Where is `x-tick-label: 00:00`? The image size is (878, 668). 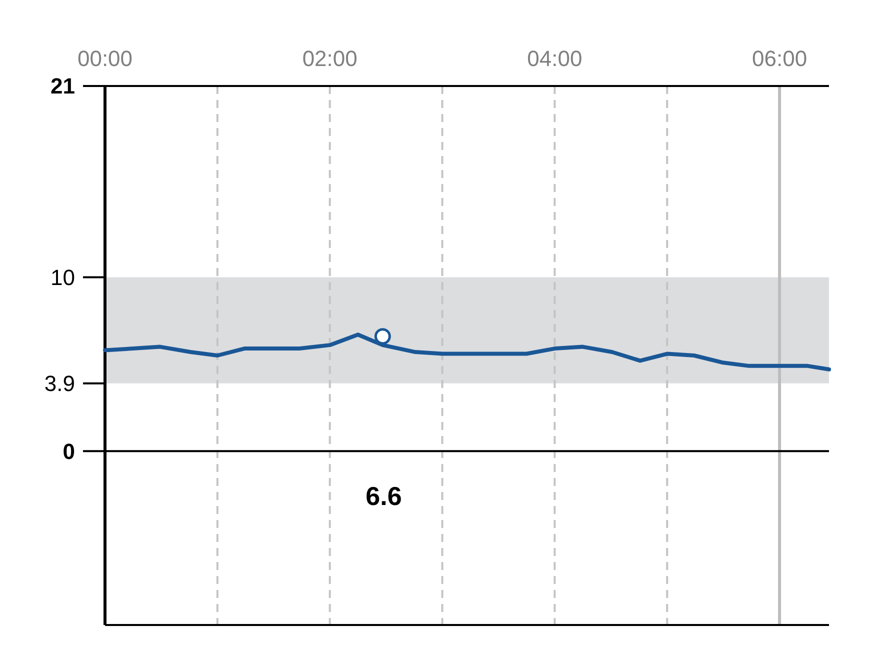 x-tick-label: 00:00 is located at coordinates (105, 58).